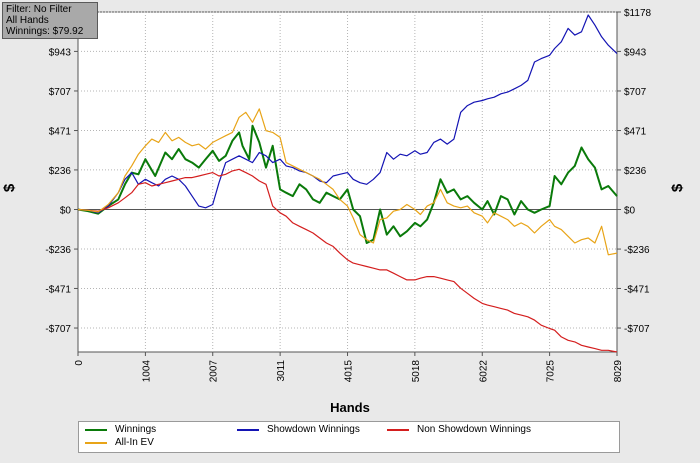 Image resolution: width=700 pixels, height=463 pixels. I want to click on y-tick-label-right: $1178, so click(638, 13).